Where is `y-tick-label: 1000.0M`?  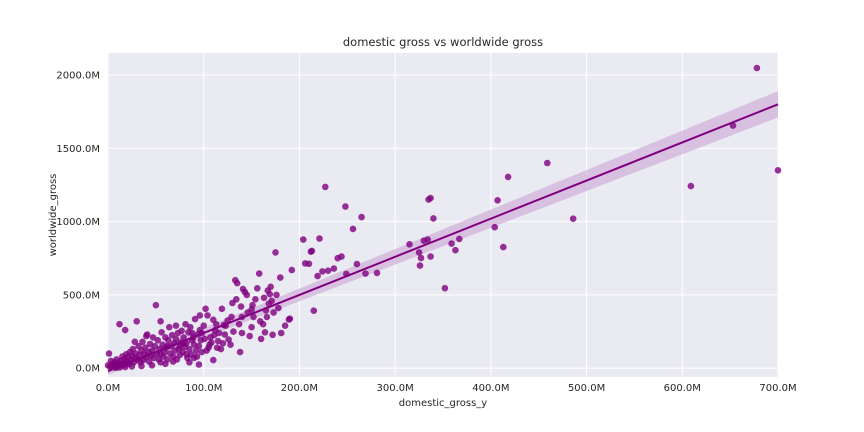 y-tick-label: 1000.0M is located at coordinates (78, 222).